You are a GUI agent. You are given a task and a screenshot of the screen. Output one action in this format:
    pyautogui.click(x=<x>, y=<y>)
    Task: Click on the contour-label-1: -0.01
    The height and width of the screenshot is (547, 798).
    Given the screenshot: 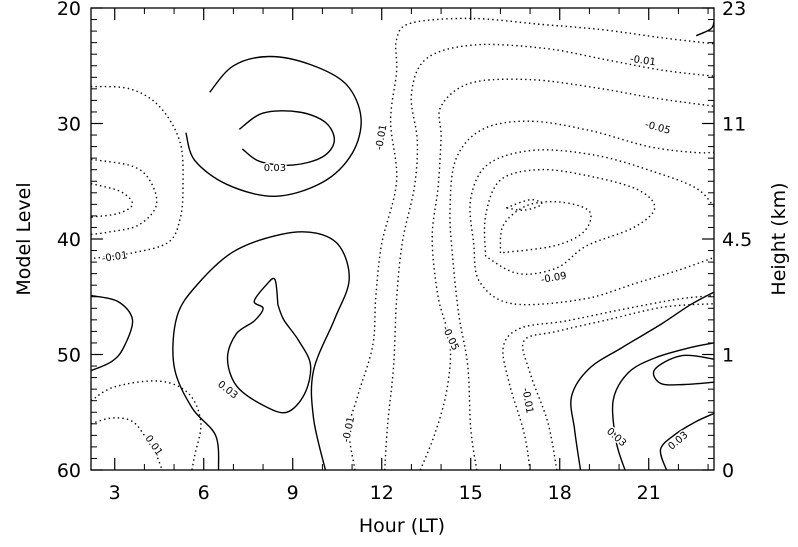 What is the action you would take?
    pyautogui.click(x=381, y=137)
    